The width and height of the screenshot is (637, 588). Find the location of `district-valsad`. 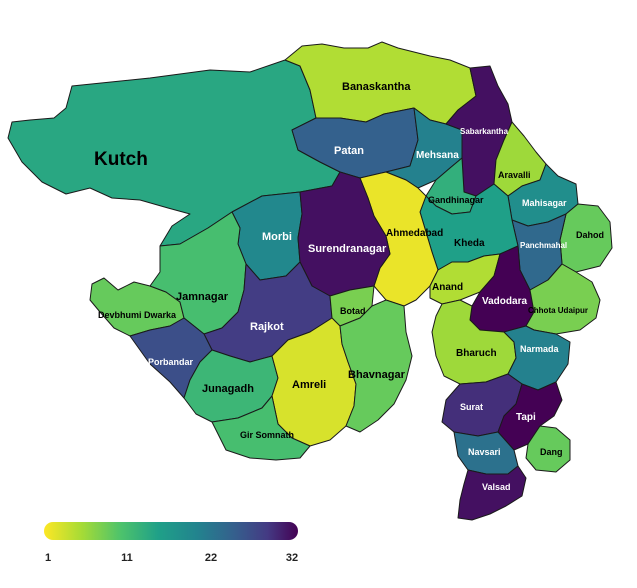

district-valsad is located at coordinates (492, 493).